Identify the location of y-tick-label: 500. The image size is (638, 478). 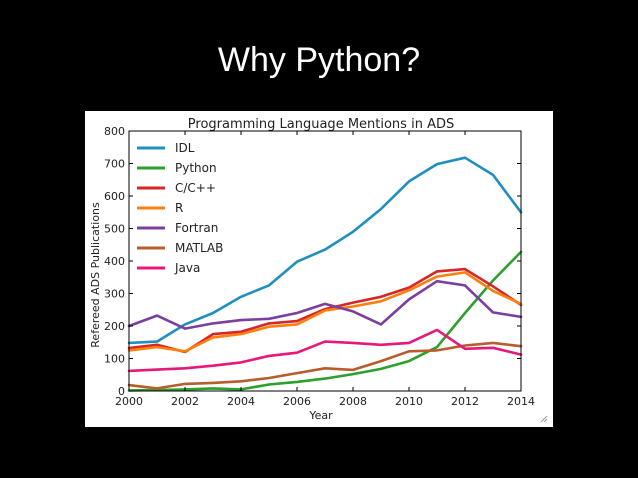
(114, 229).